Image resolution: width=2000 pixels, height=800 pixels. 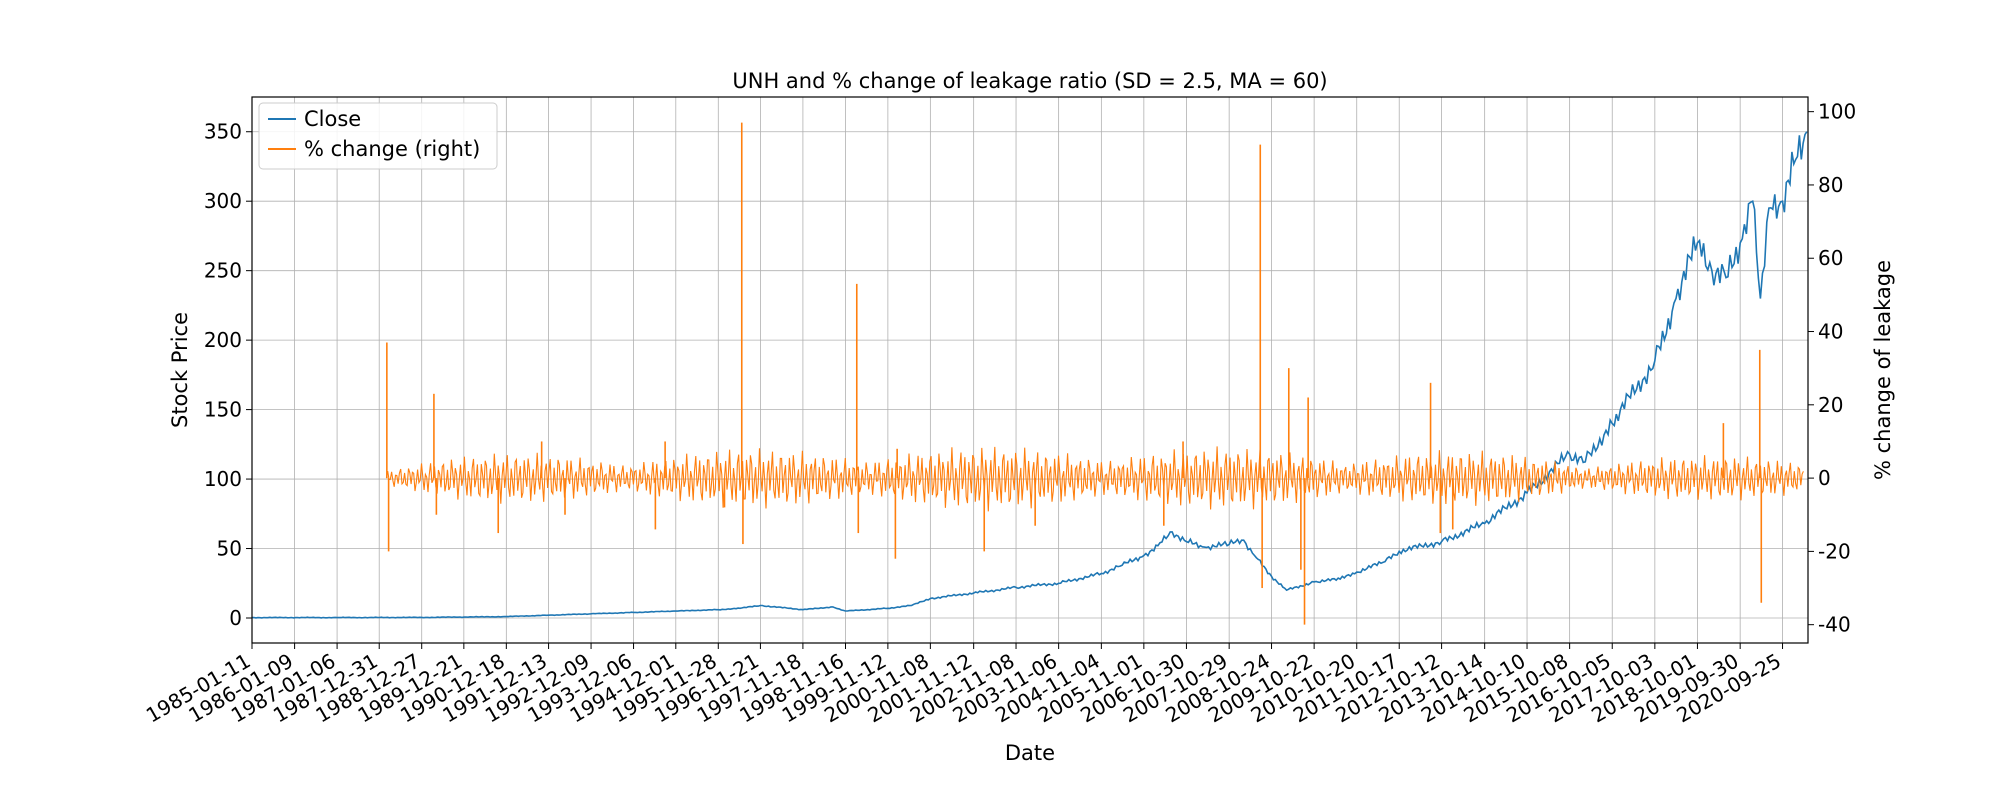 What do you see at coordinates (223, 132) in the screenshot?
I see `y-tick-label: 350` at bounding box center [223, 132].